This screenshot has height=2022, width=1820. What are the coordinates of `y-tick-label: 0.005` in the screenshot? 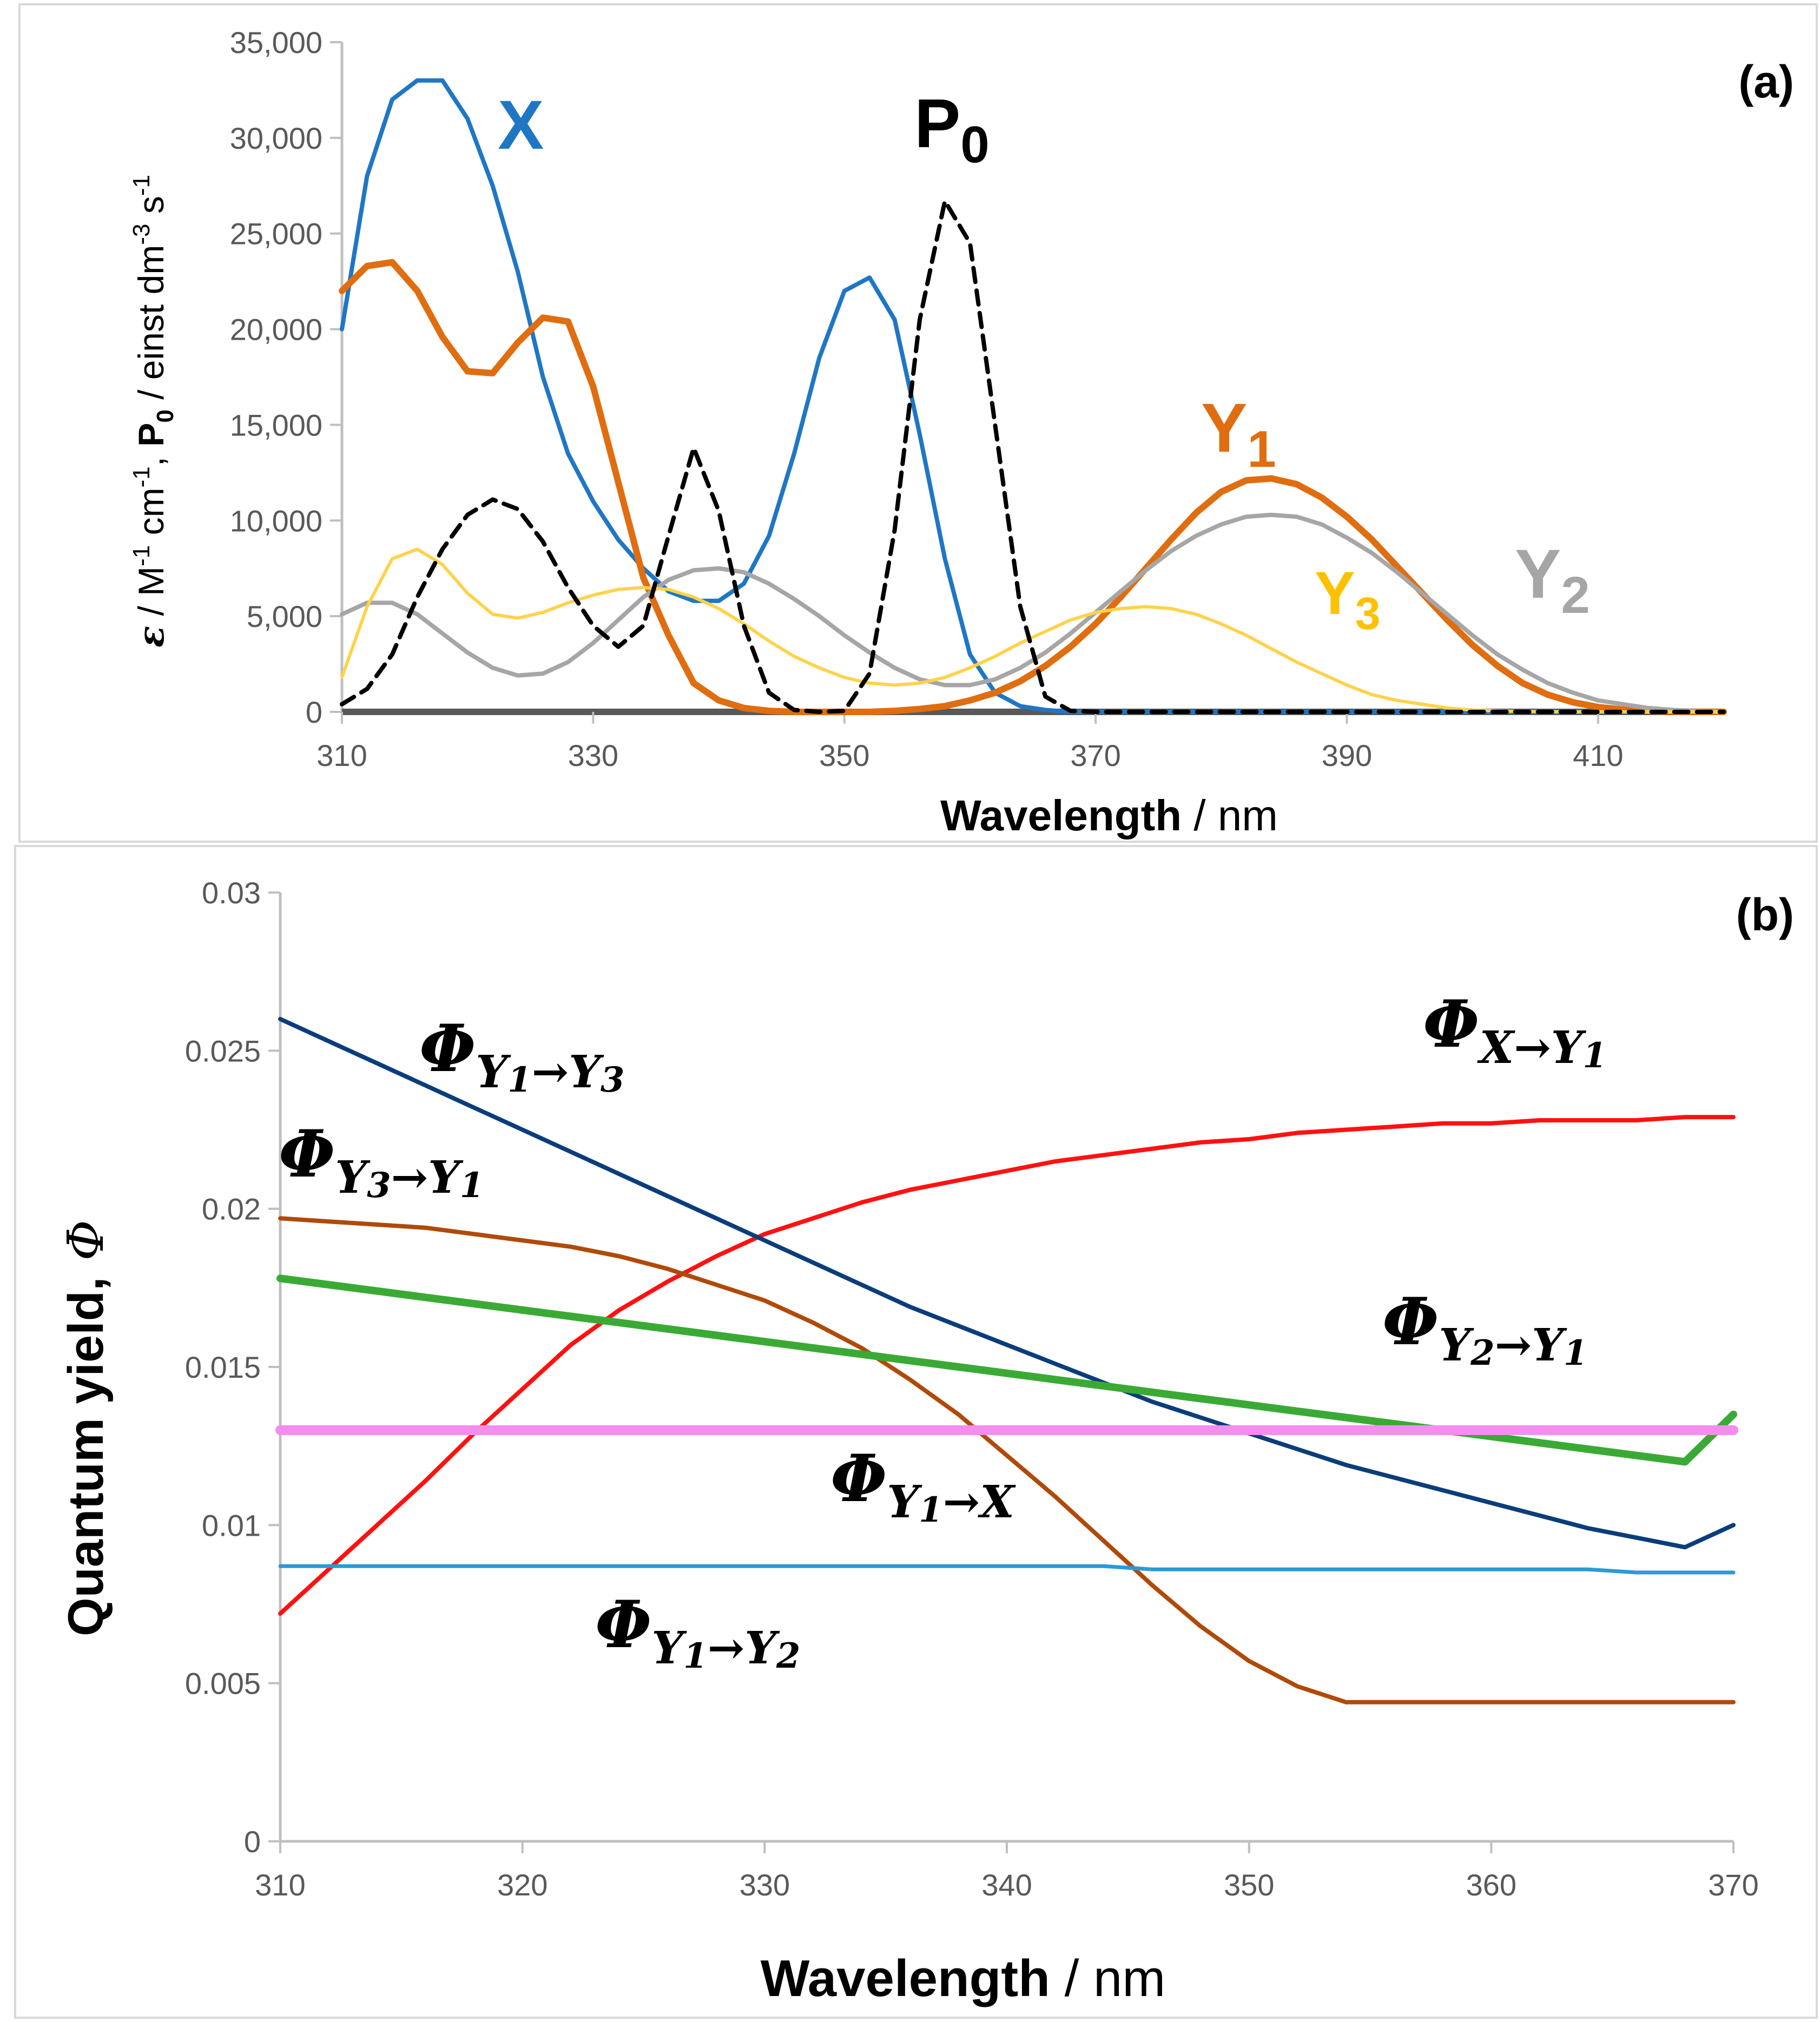 It's located at (223, 1684).